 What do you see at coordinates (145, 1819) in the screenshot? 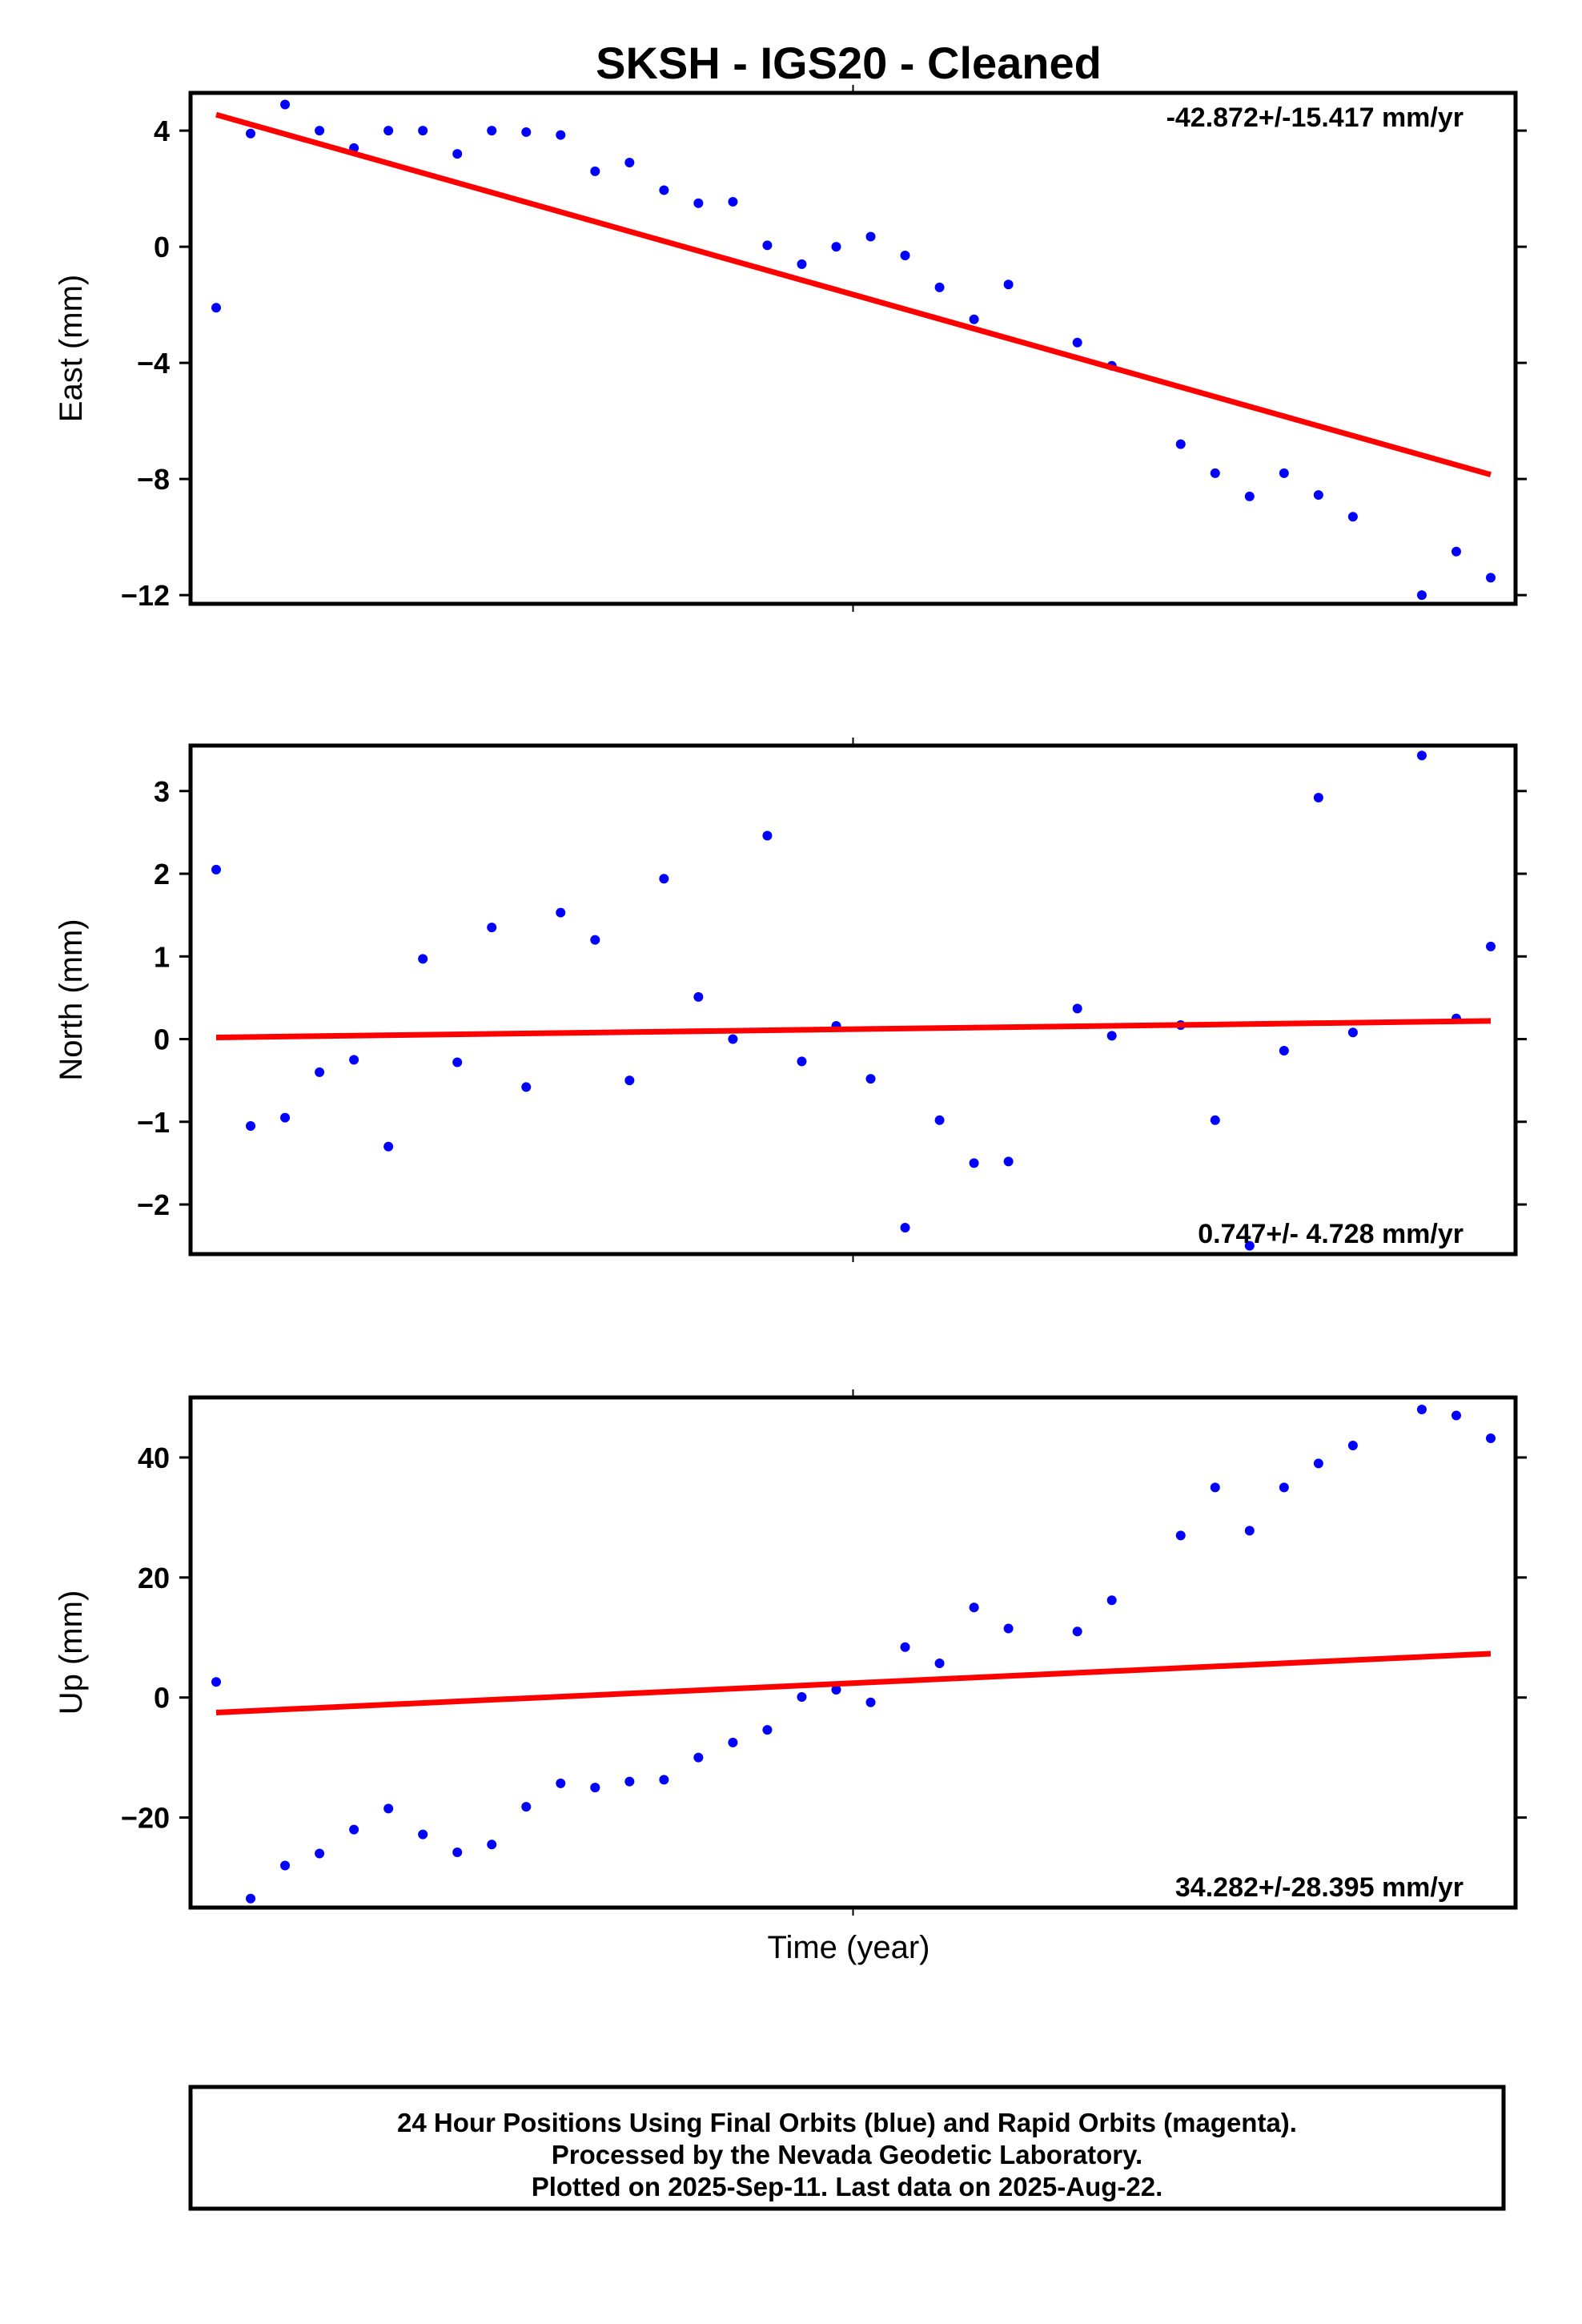
I see `up-y-tick-label: −20` at bounding box center [145, 1819].